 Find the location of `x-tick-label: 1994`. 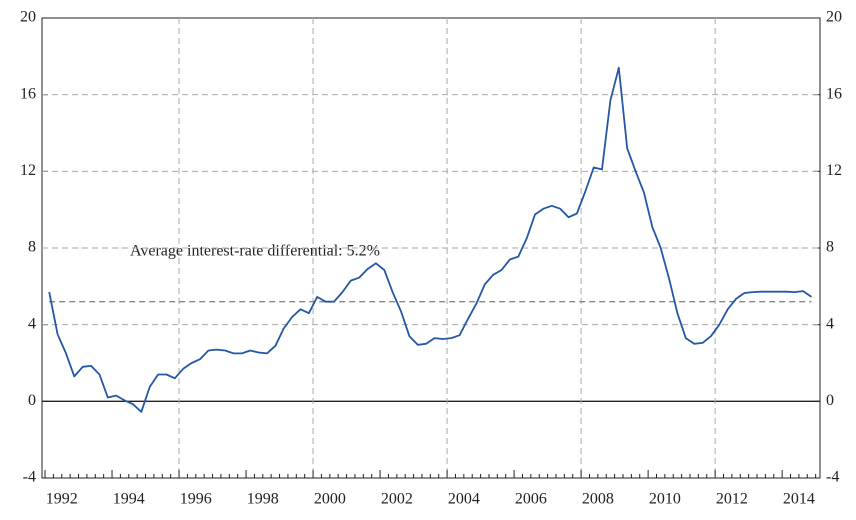

x-tick-label: 1994 is located at coordinates (129, 499).